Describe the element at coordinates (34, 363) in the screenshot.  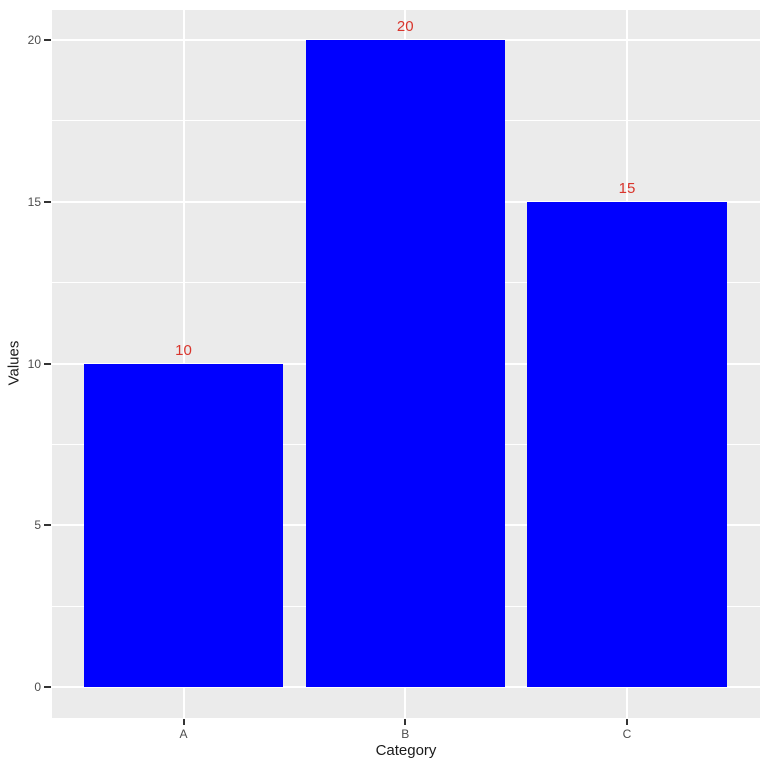
I see `y-tick-label: 10` at that location.